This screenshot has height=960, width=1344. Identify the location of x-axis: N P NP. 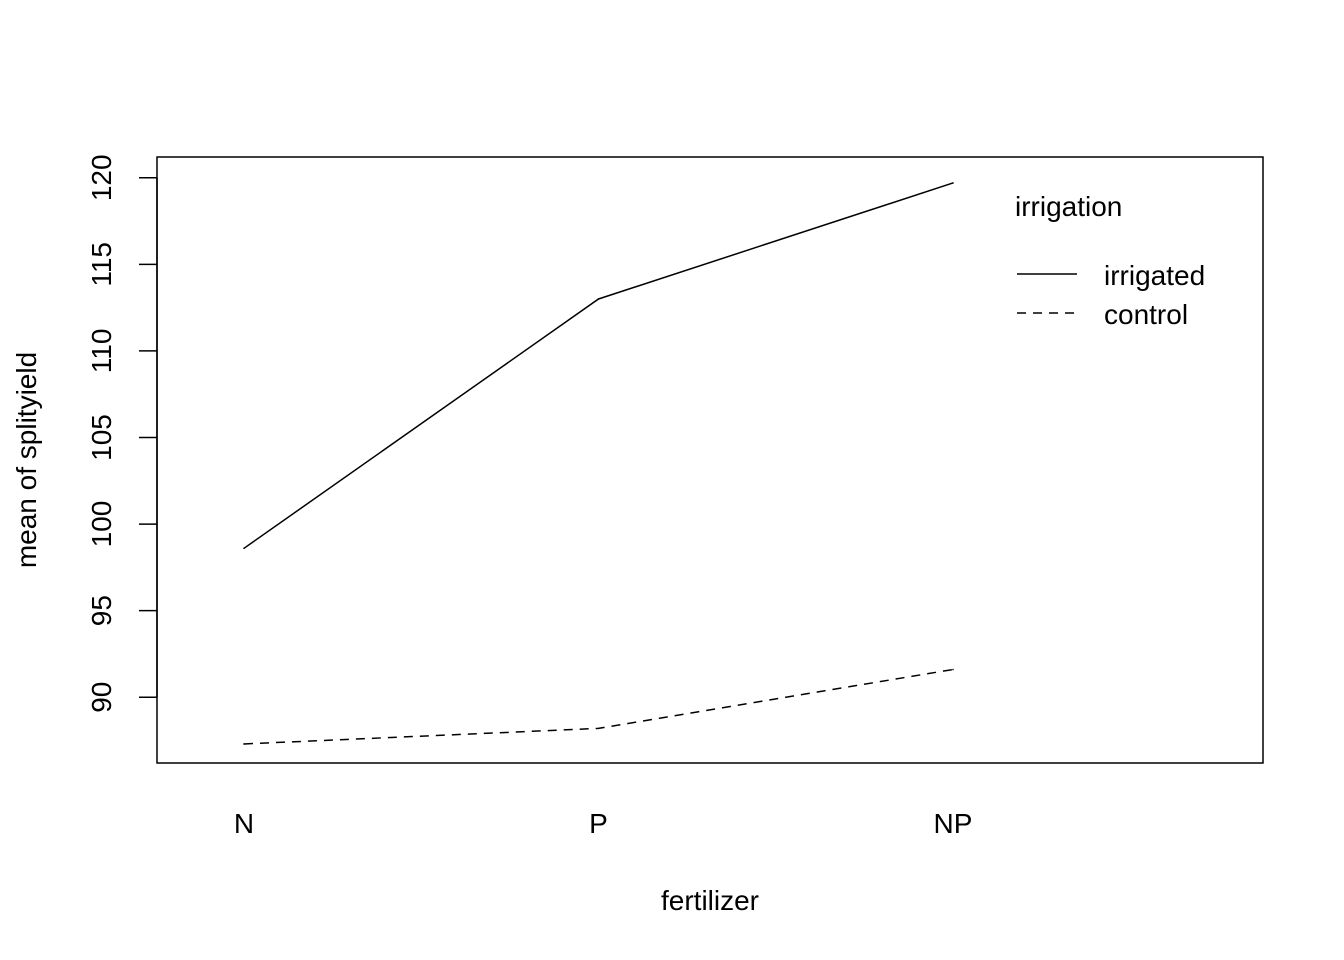
(603, 823).